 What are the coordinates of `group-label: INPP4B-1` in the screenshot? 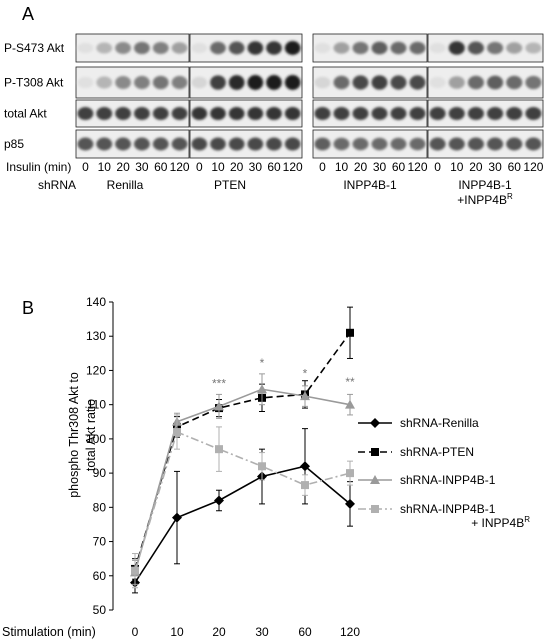 It's located at (370, 185).